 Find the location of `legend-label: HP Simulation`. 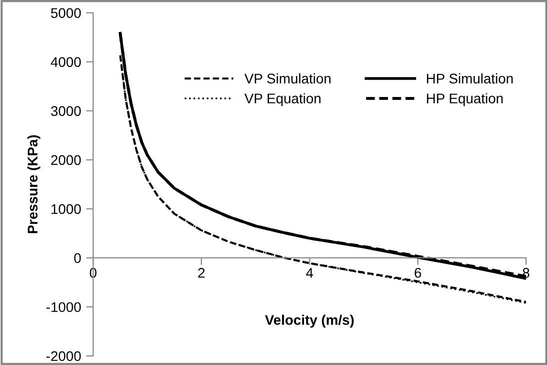

legend-label: HP Simulation is located at coordinates (469, 78).